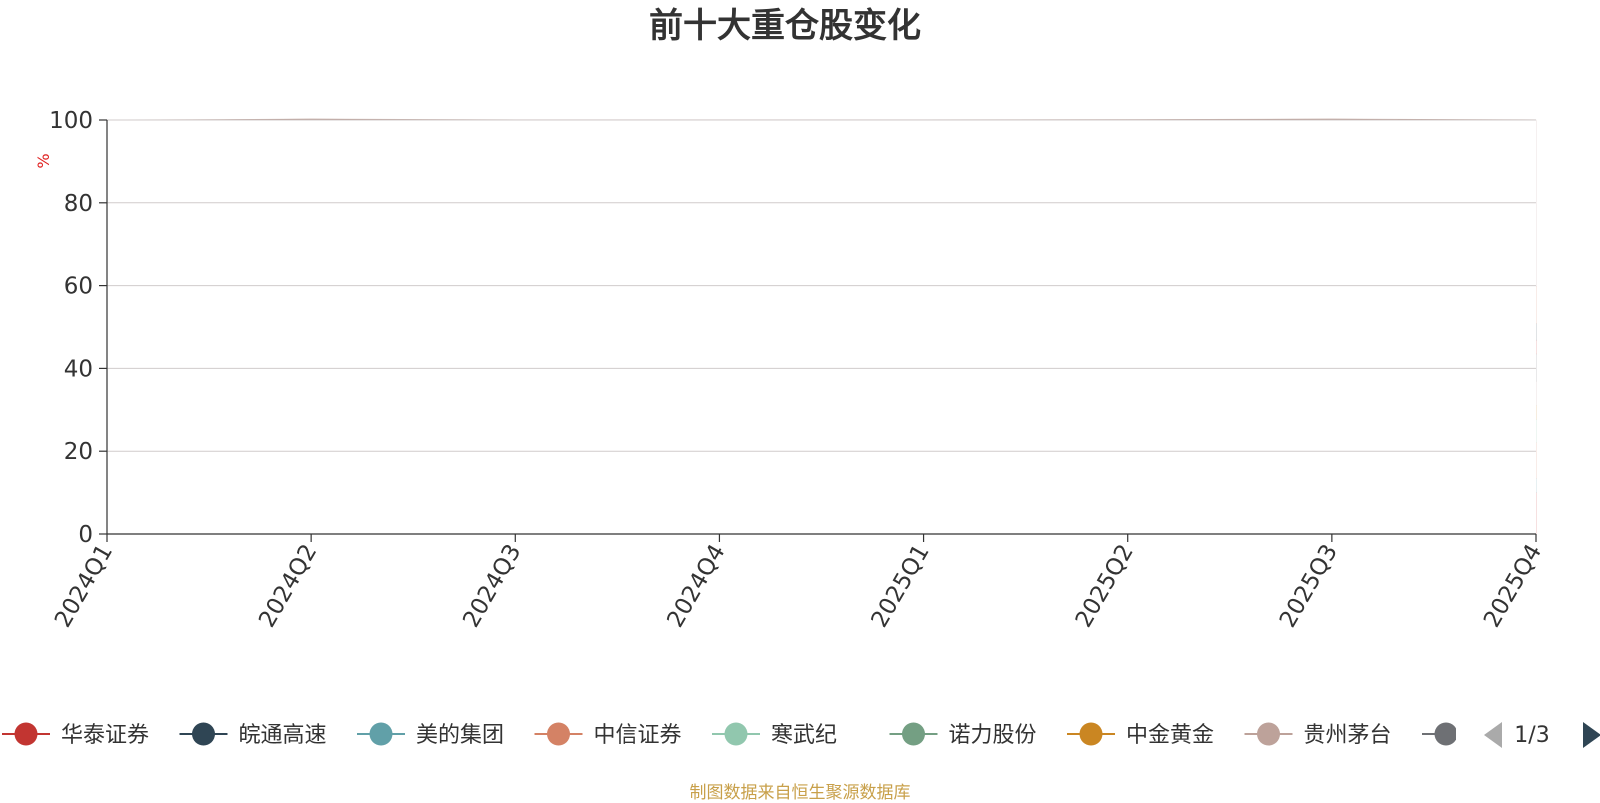  I want to click on legend-item: 贵州茅台, so click(1318, 735).